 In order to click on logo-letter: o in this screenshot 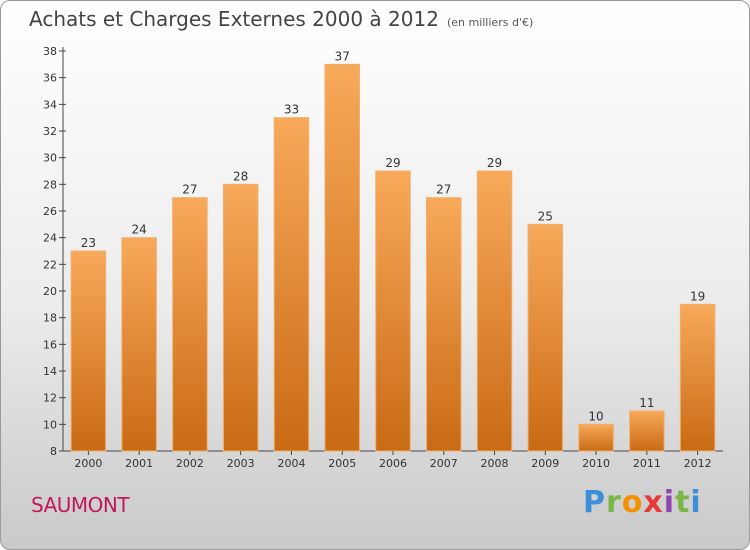, I will do `click(632, 502)`.